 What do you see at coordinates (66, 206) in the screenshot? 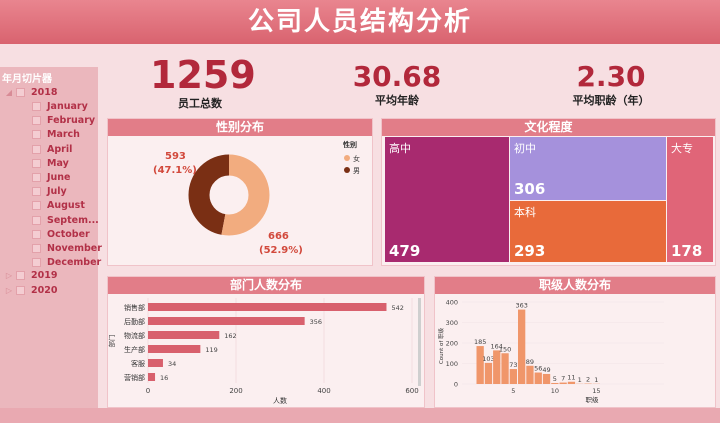
I see `slicer-item-label: August` at bounding box center [66, 206].